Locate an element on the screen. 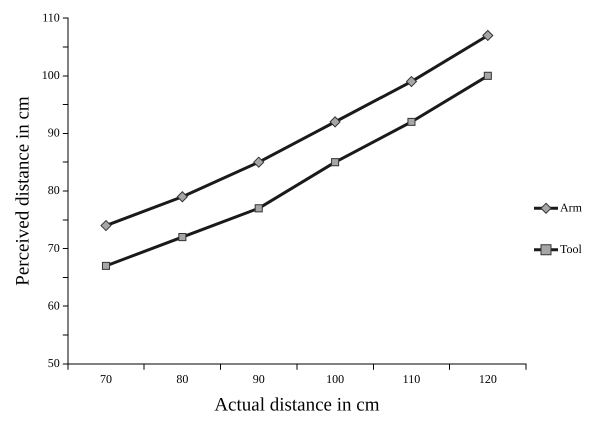 The image size is (594, 429). legend-label: Tool is located at coordinates (571, 249).